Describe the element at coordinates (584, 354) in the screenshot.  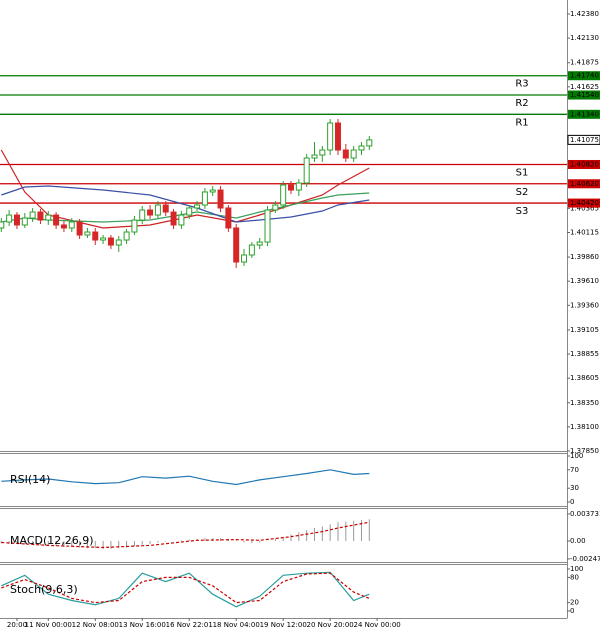
I see `price-label: 1.38855` at that location.